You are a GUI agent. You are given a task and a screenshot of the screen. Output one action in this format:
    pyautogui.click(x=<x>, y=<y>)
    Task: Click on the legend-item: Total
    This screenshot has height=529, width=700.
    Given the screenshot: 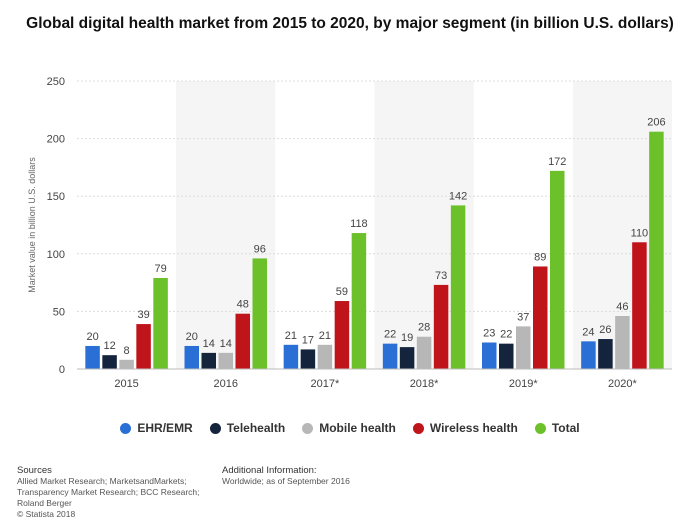 What is the action you would take?
    pyautogui.click(x=557, y=428)
    